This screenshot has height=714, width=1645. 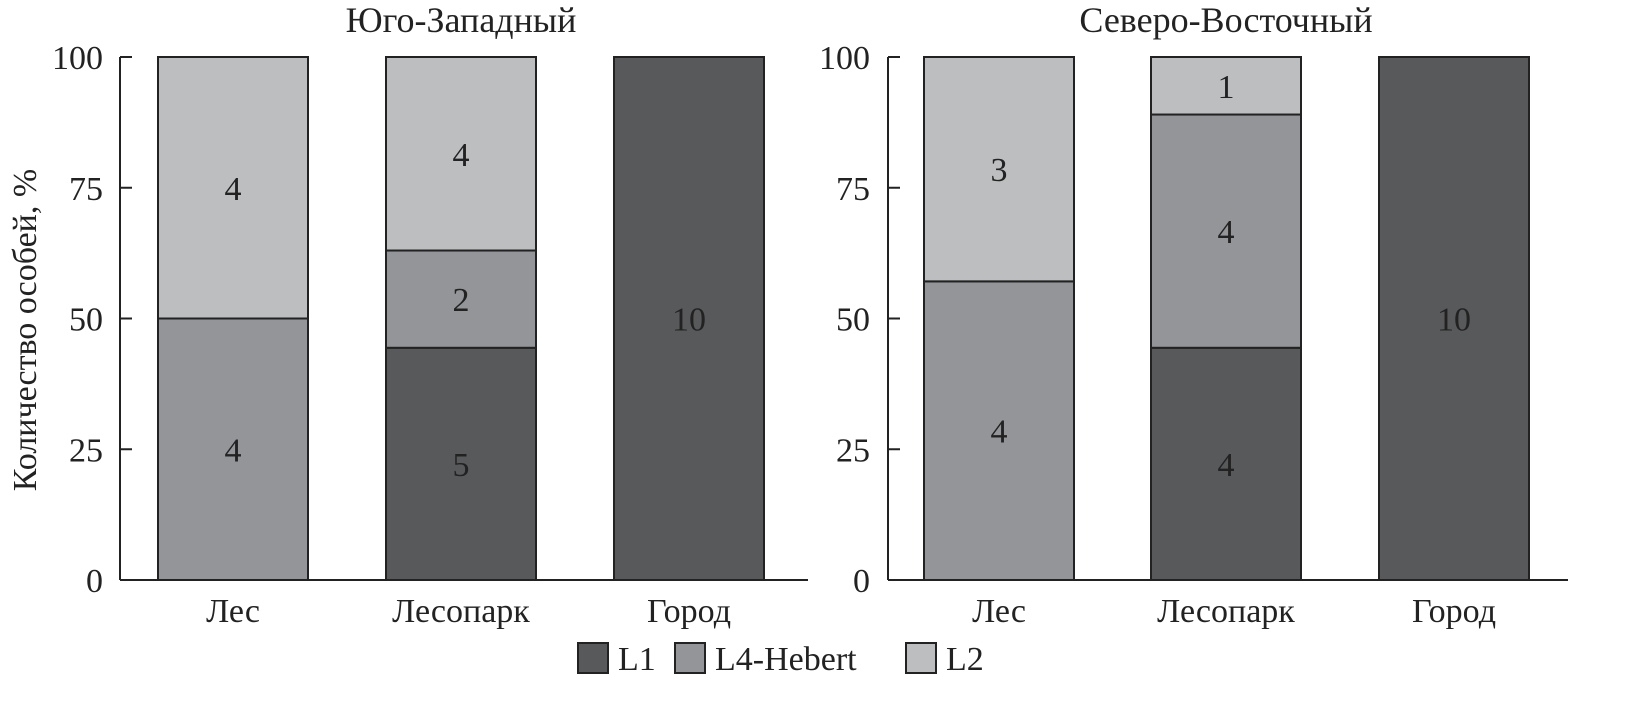 What do you see at coordinates (25, 330) in the screenshot?
I see `y-axis-label: Количество особей, %` at bounding box center [25, 330].